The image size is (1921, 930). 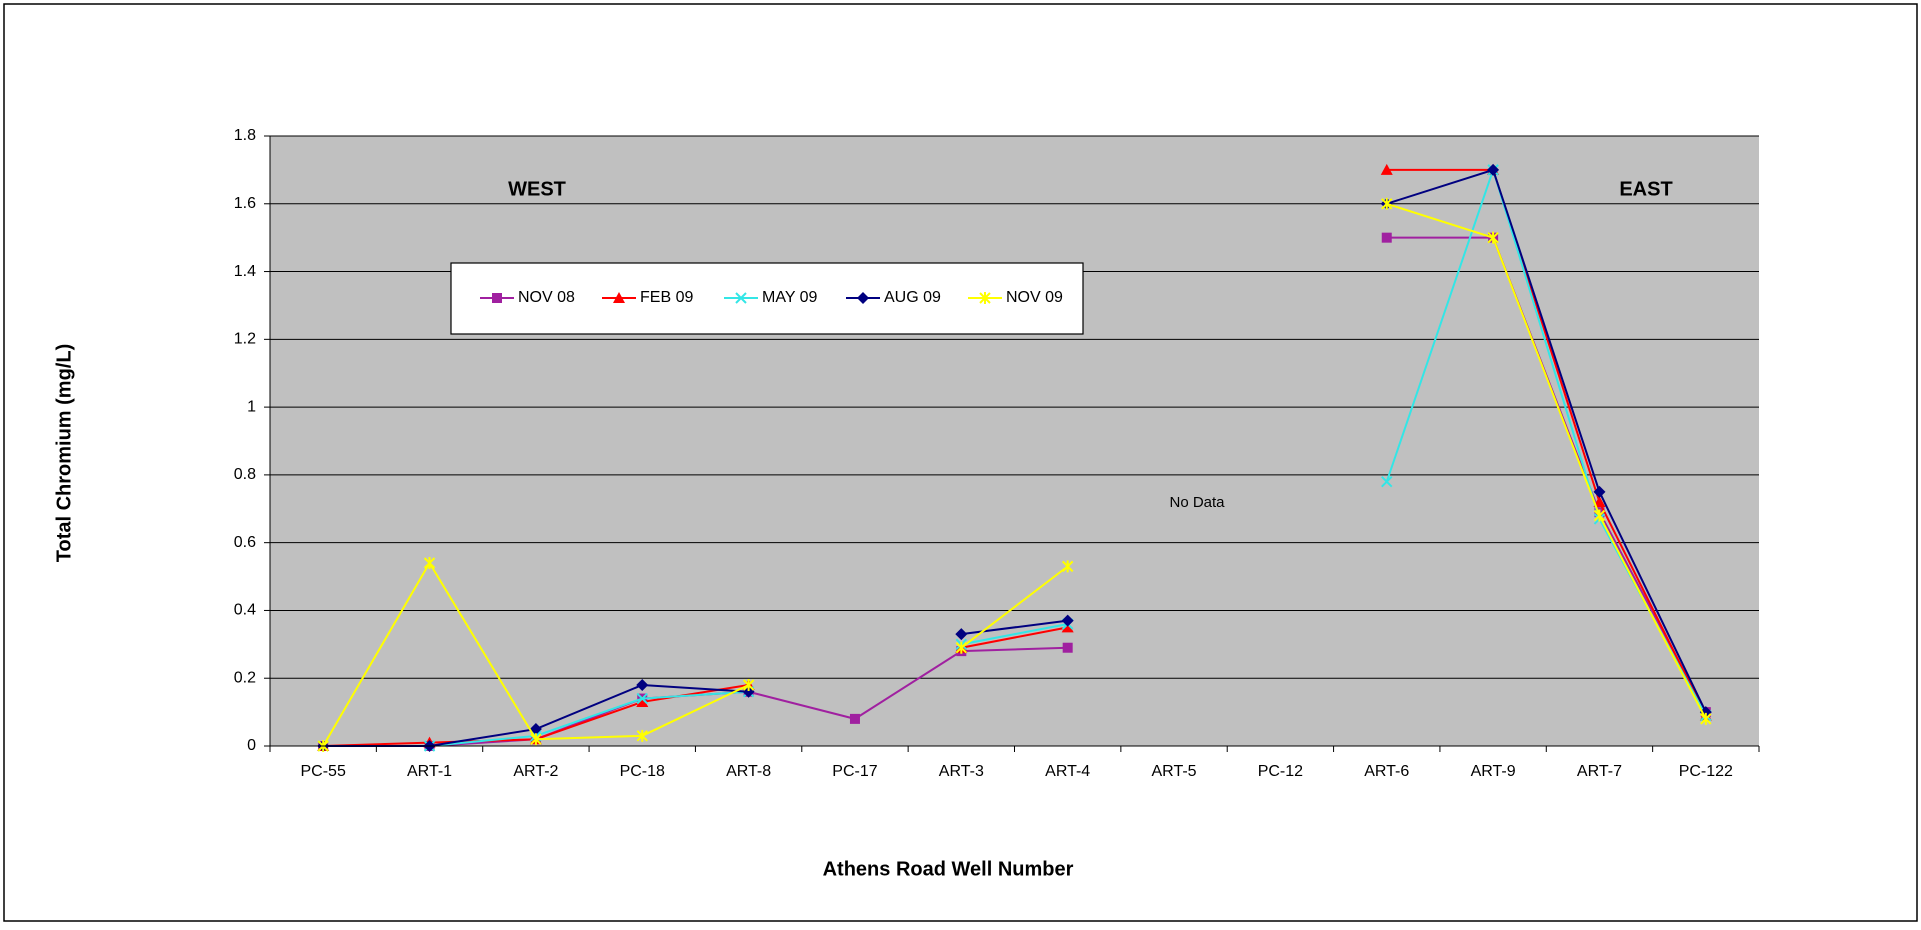 What do you see at coordinates (642, 771) in the screenshot?
I see `x-tick-label: PC-18` at bounding box center [642, 771].